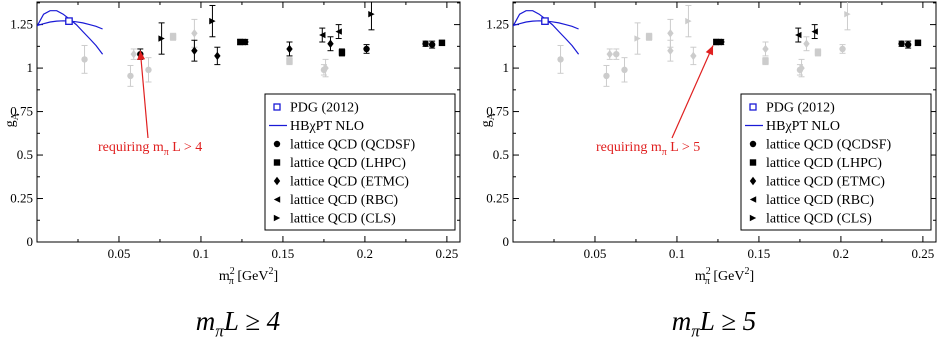 The image size is (952, 345). I want to click on x-axis-label-sub: π, so click(707, 281).